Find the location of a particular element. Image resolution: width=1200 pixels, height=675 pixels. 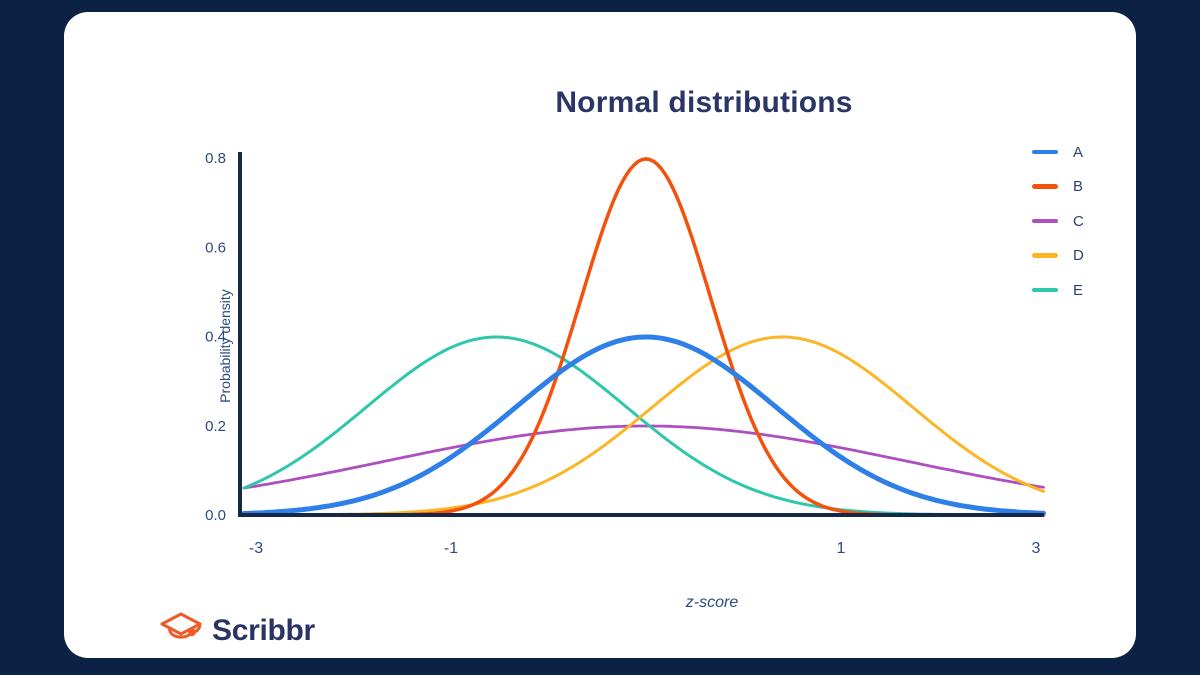

graduation-cap-icon is located at coordinates (181, 625).